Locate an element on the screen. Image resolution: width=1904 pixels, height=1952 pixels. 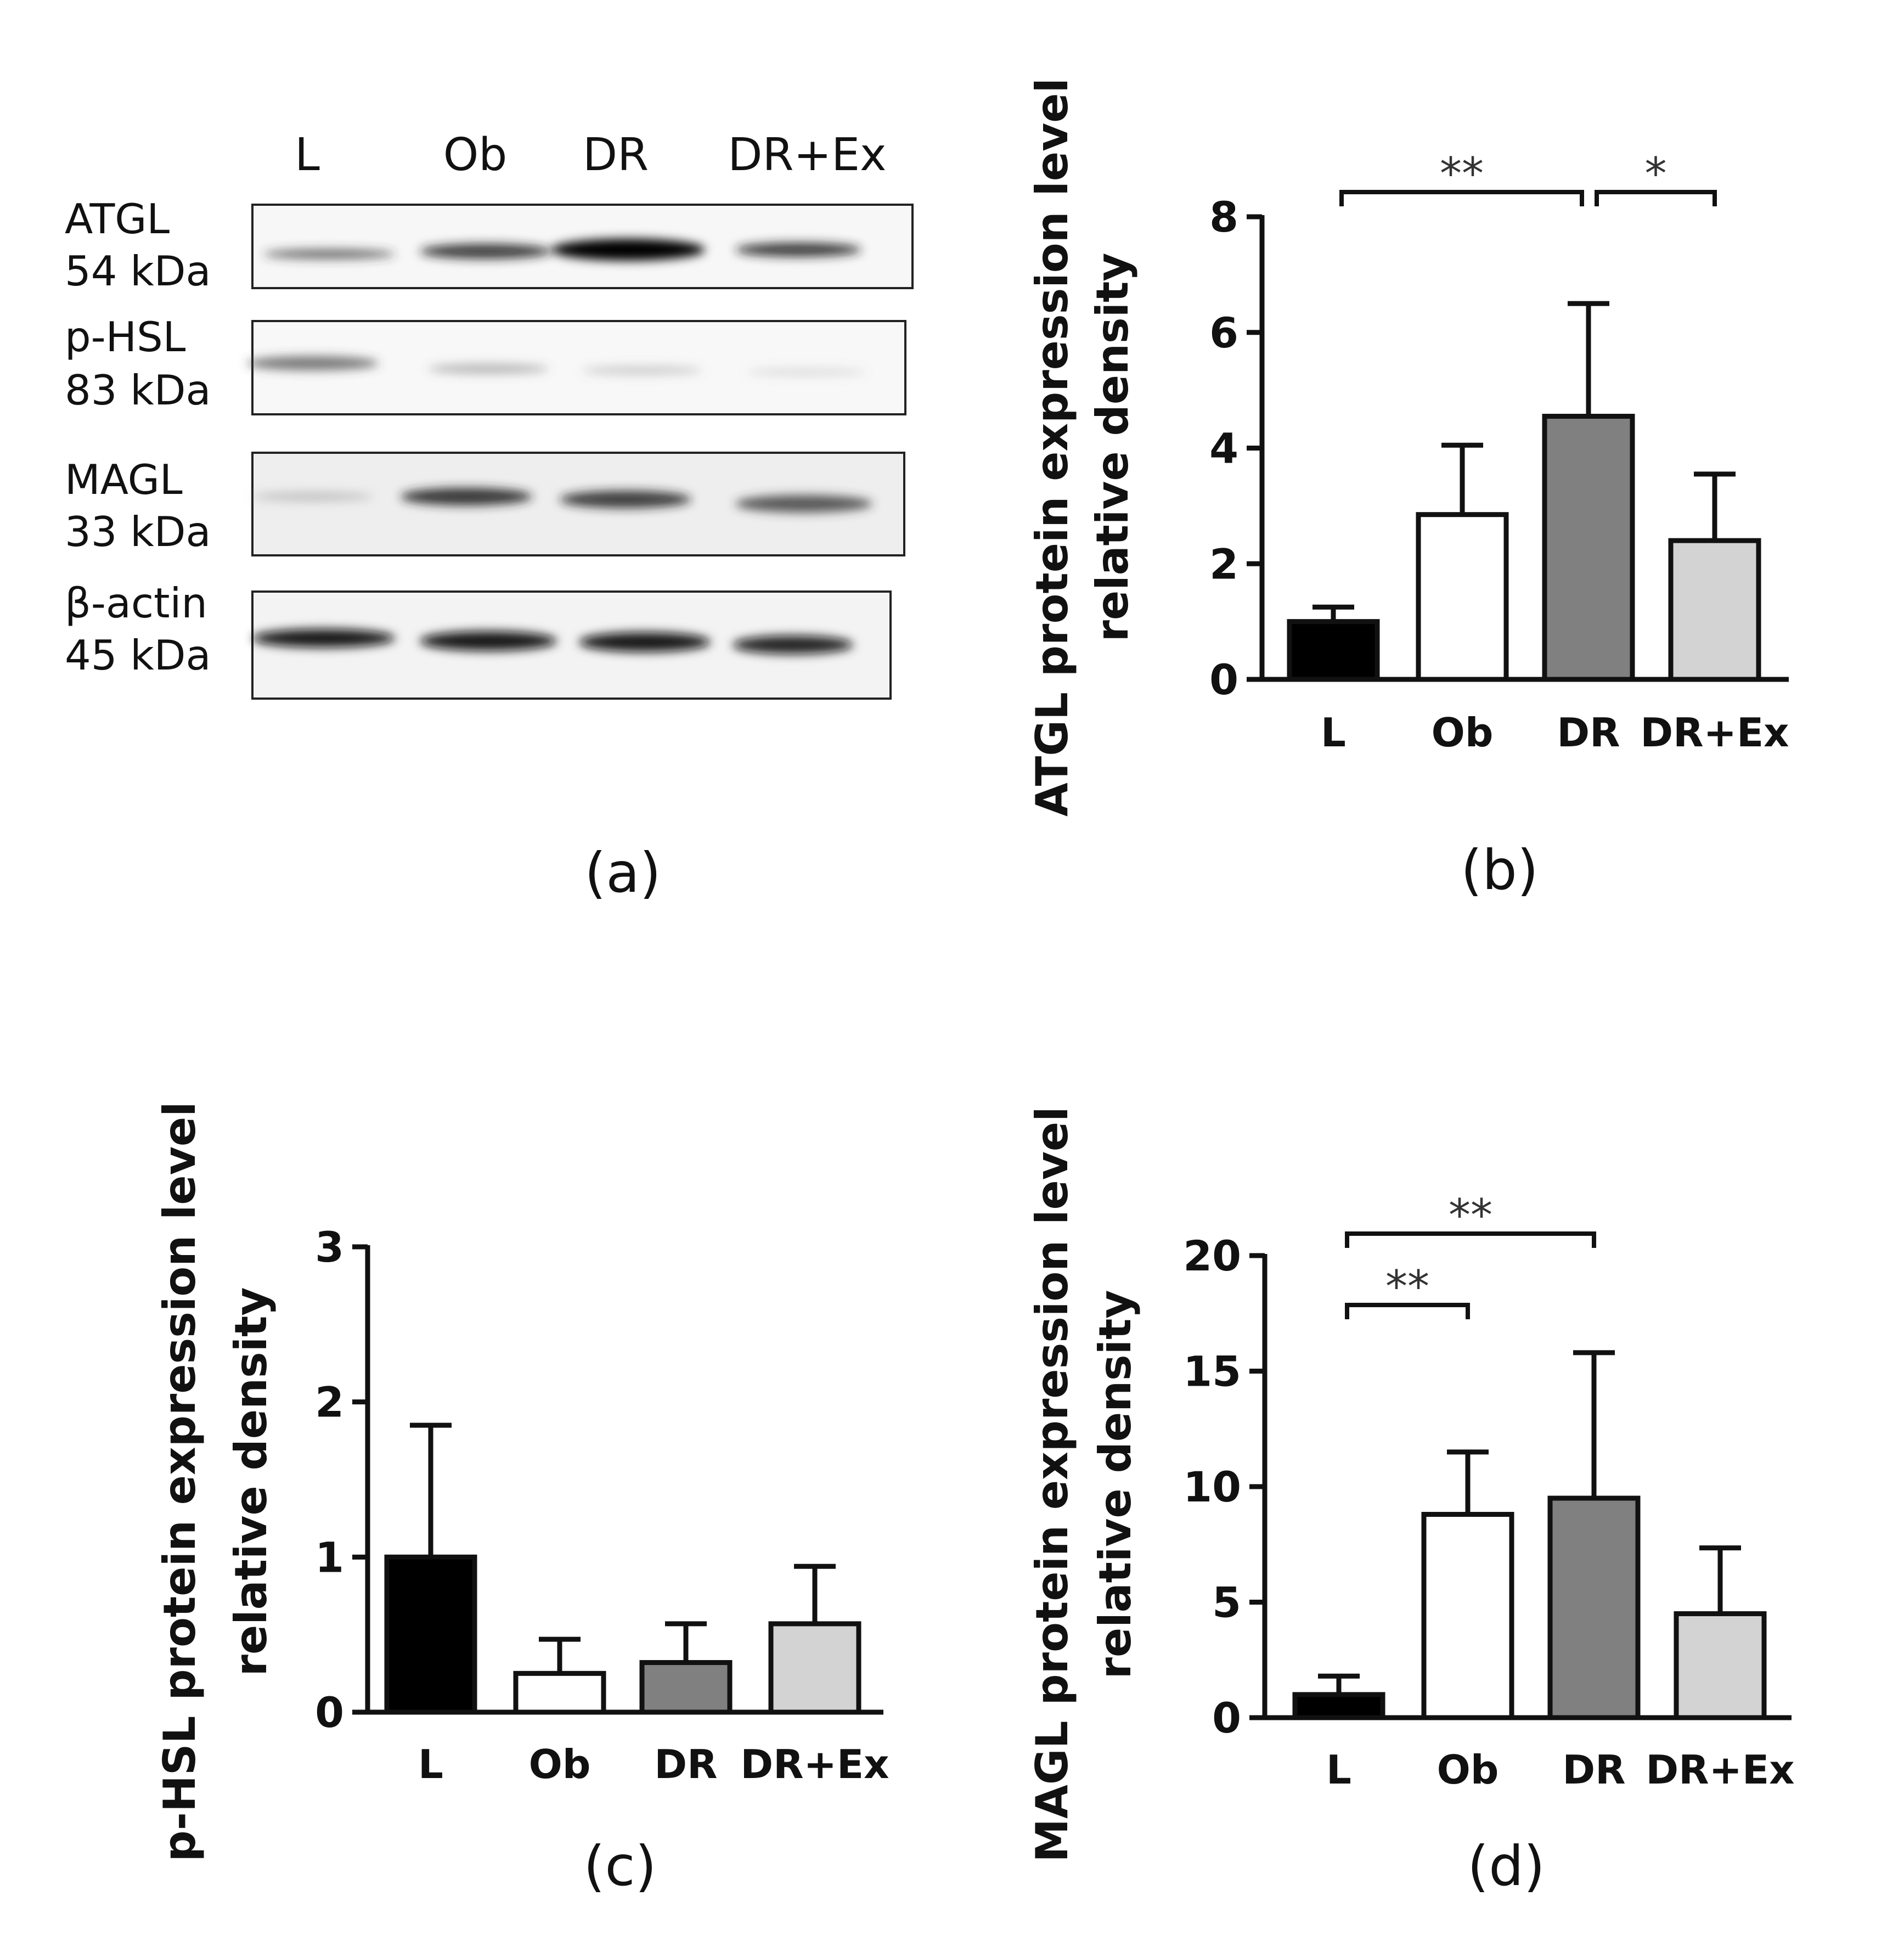
blot-strip-magl is located at coordinates (578, 504).